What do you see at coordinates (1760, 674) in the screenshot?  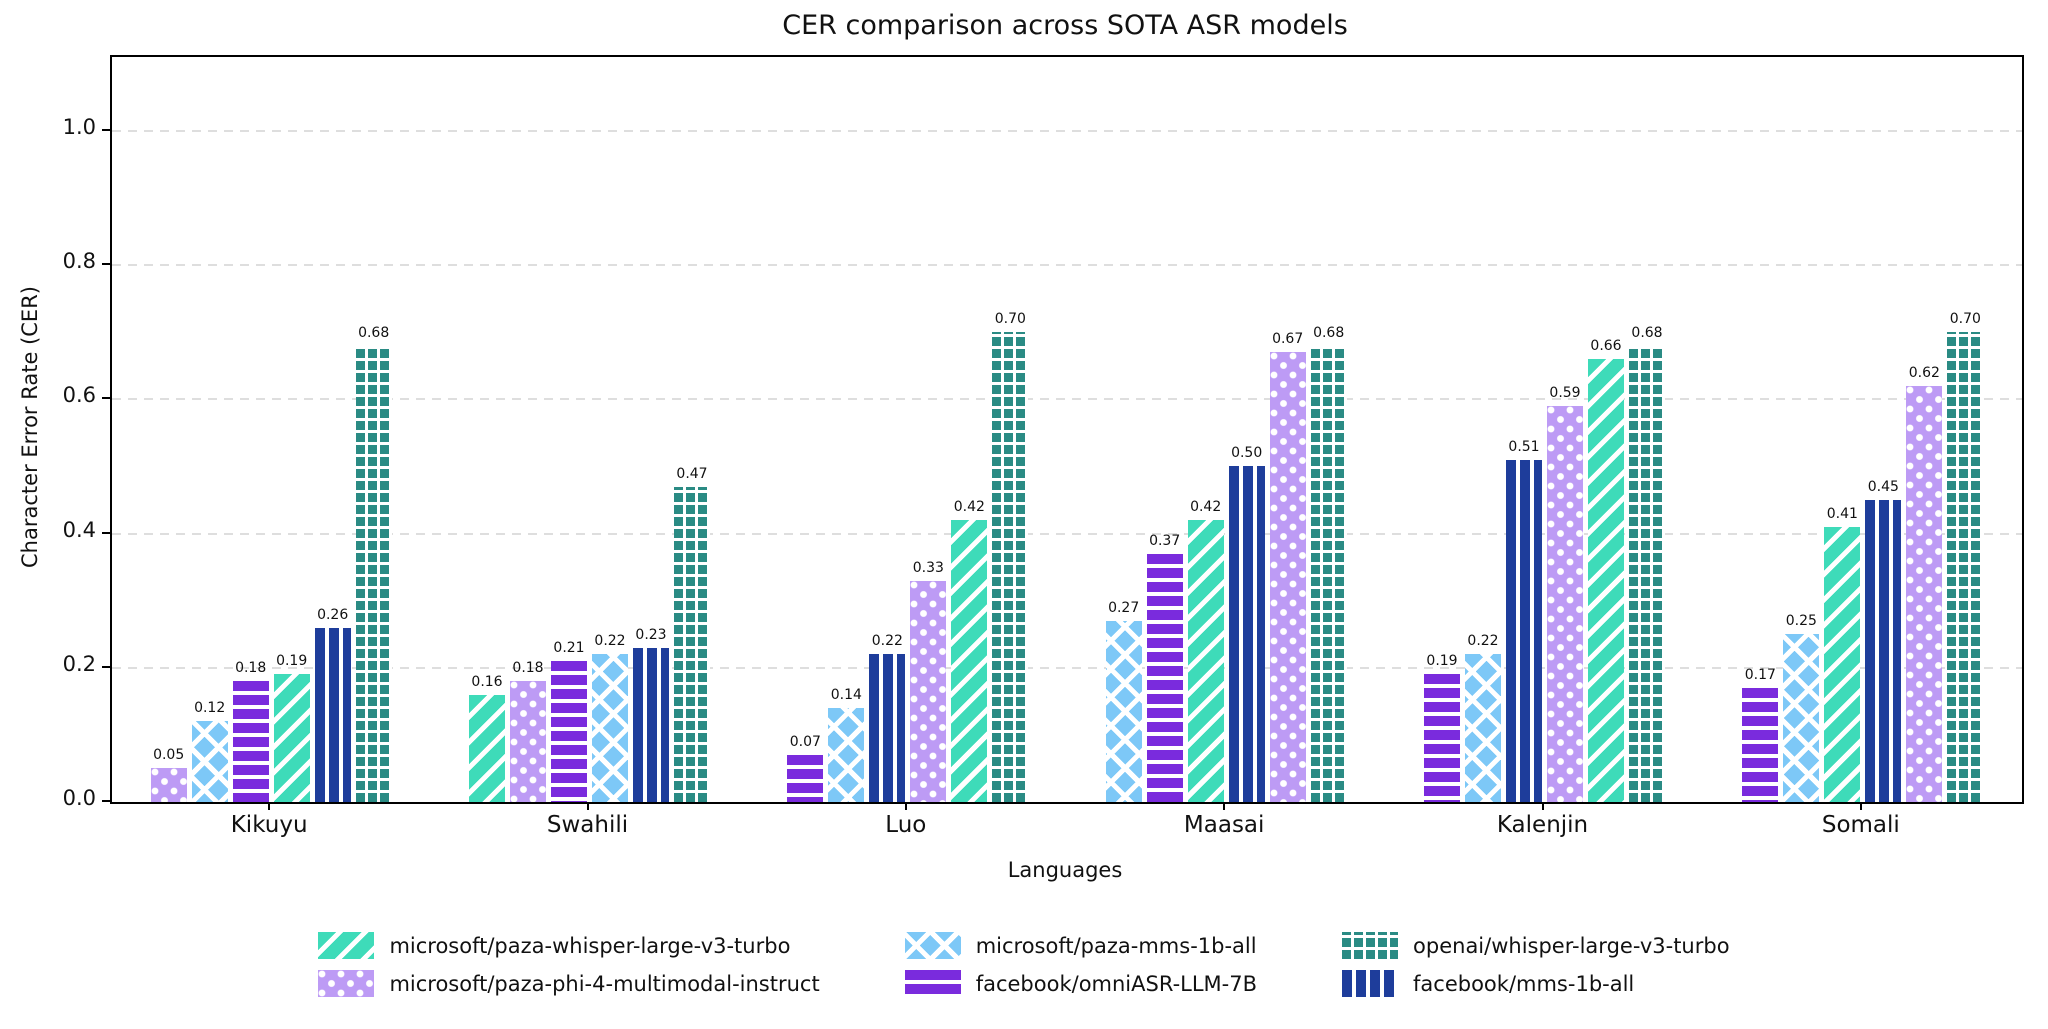 I see `bar-value-label: 0.17` at bounding box center [1760, 674].